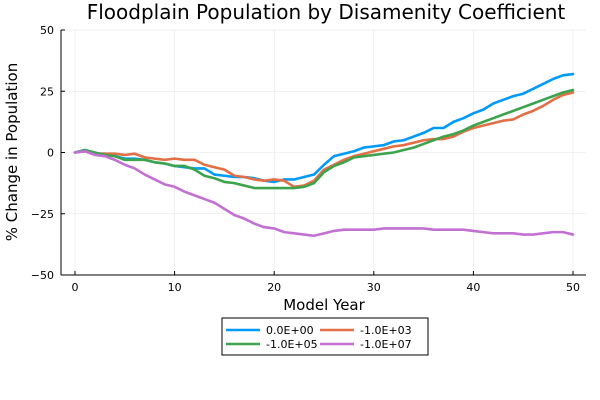  What do you see at coordinates (573, 287) in the screenshot?
I see `x-tick-label: 50` at bounding box center [573, 287].